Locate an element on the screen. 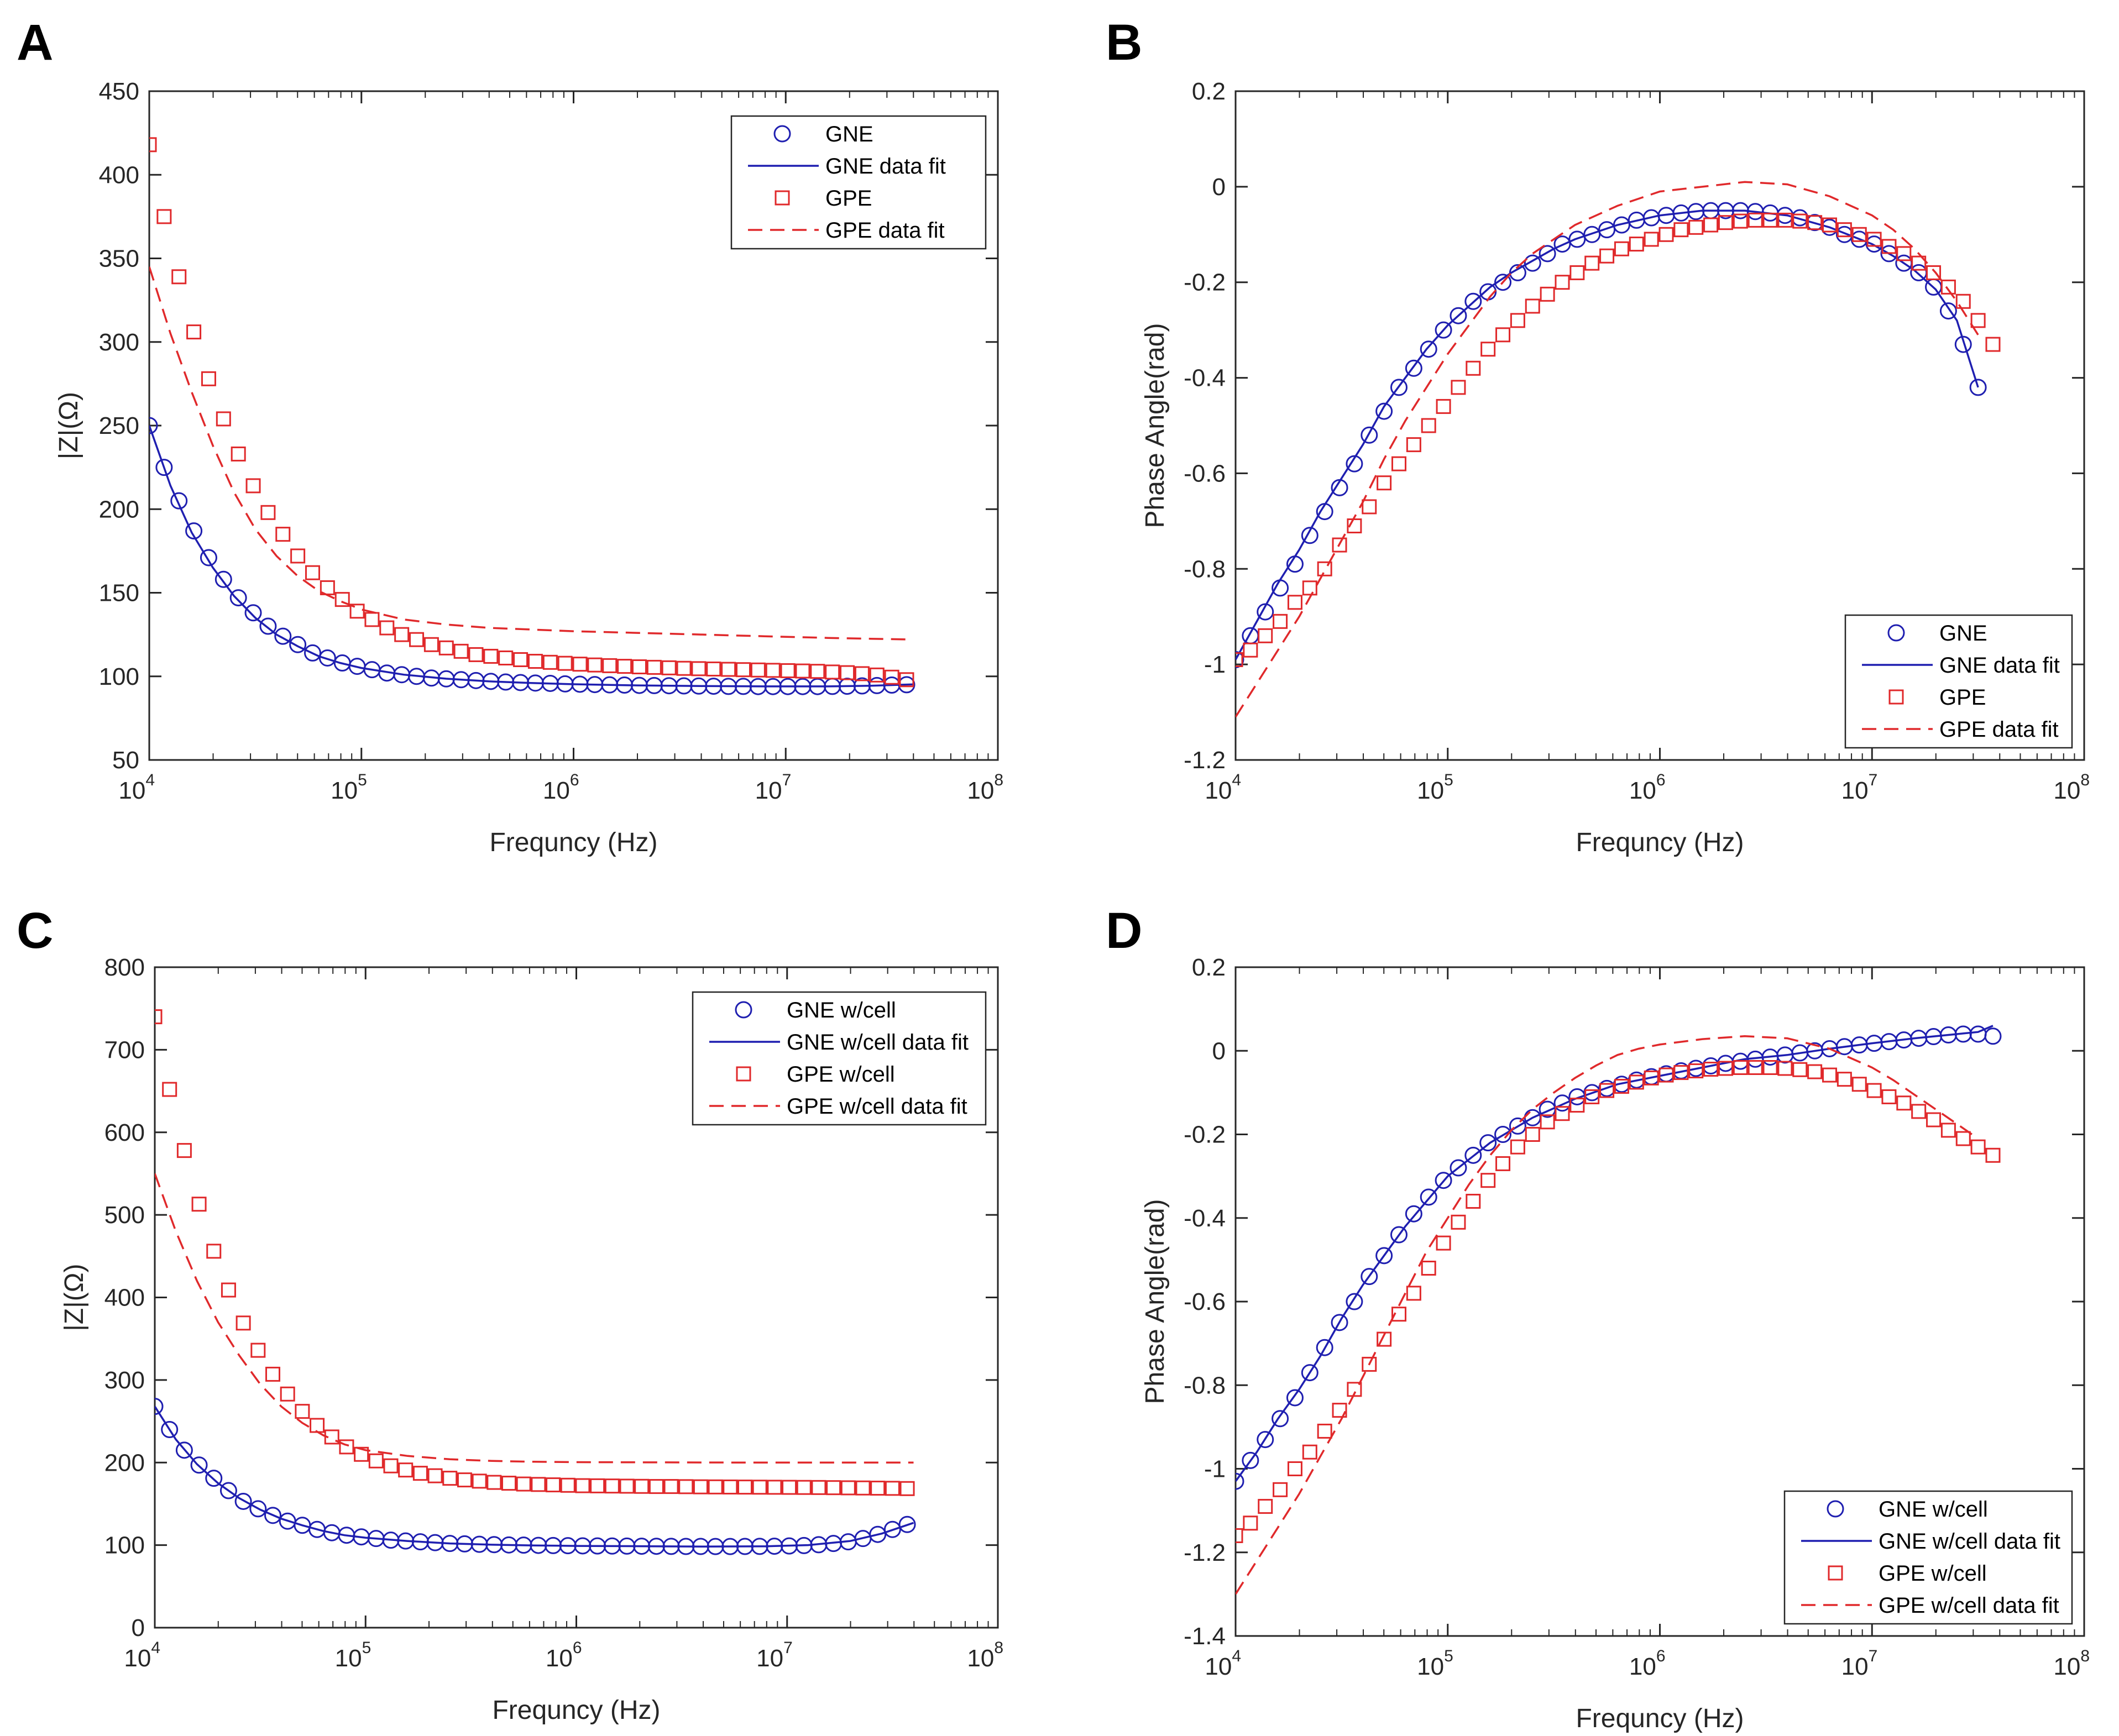 This screenshot has width=2119, height=1736. y-tick-label: 400 is located at coordinates (119, 174).